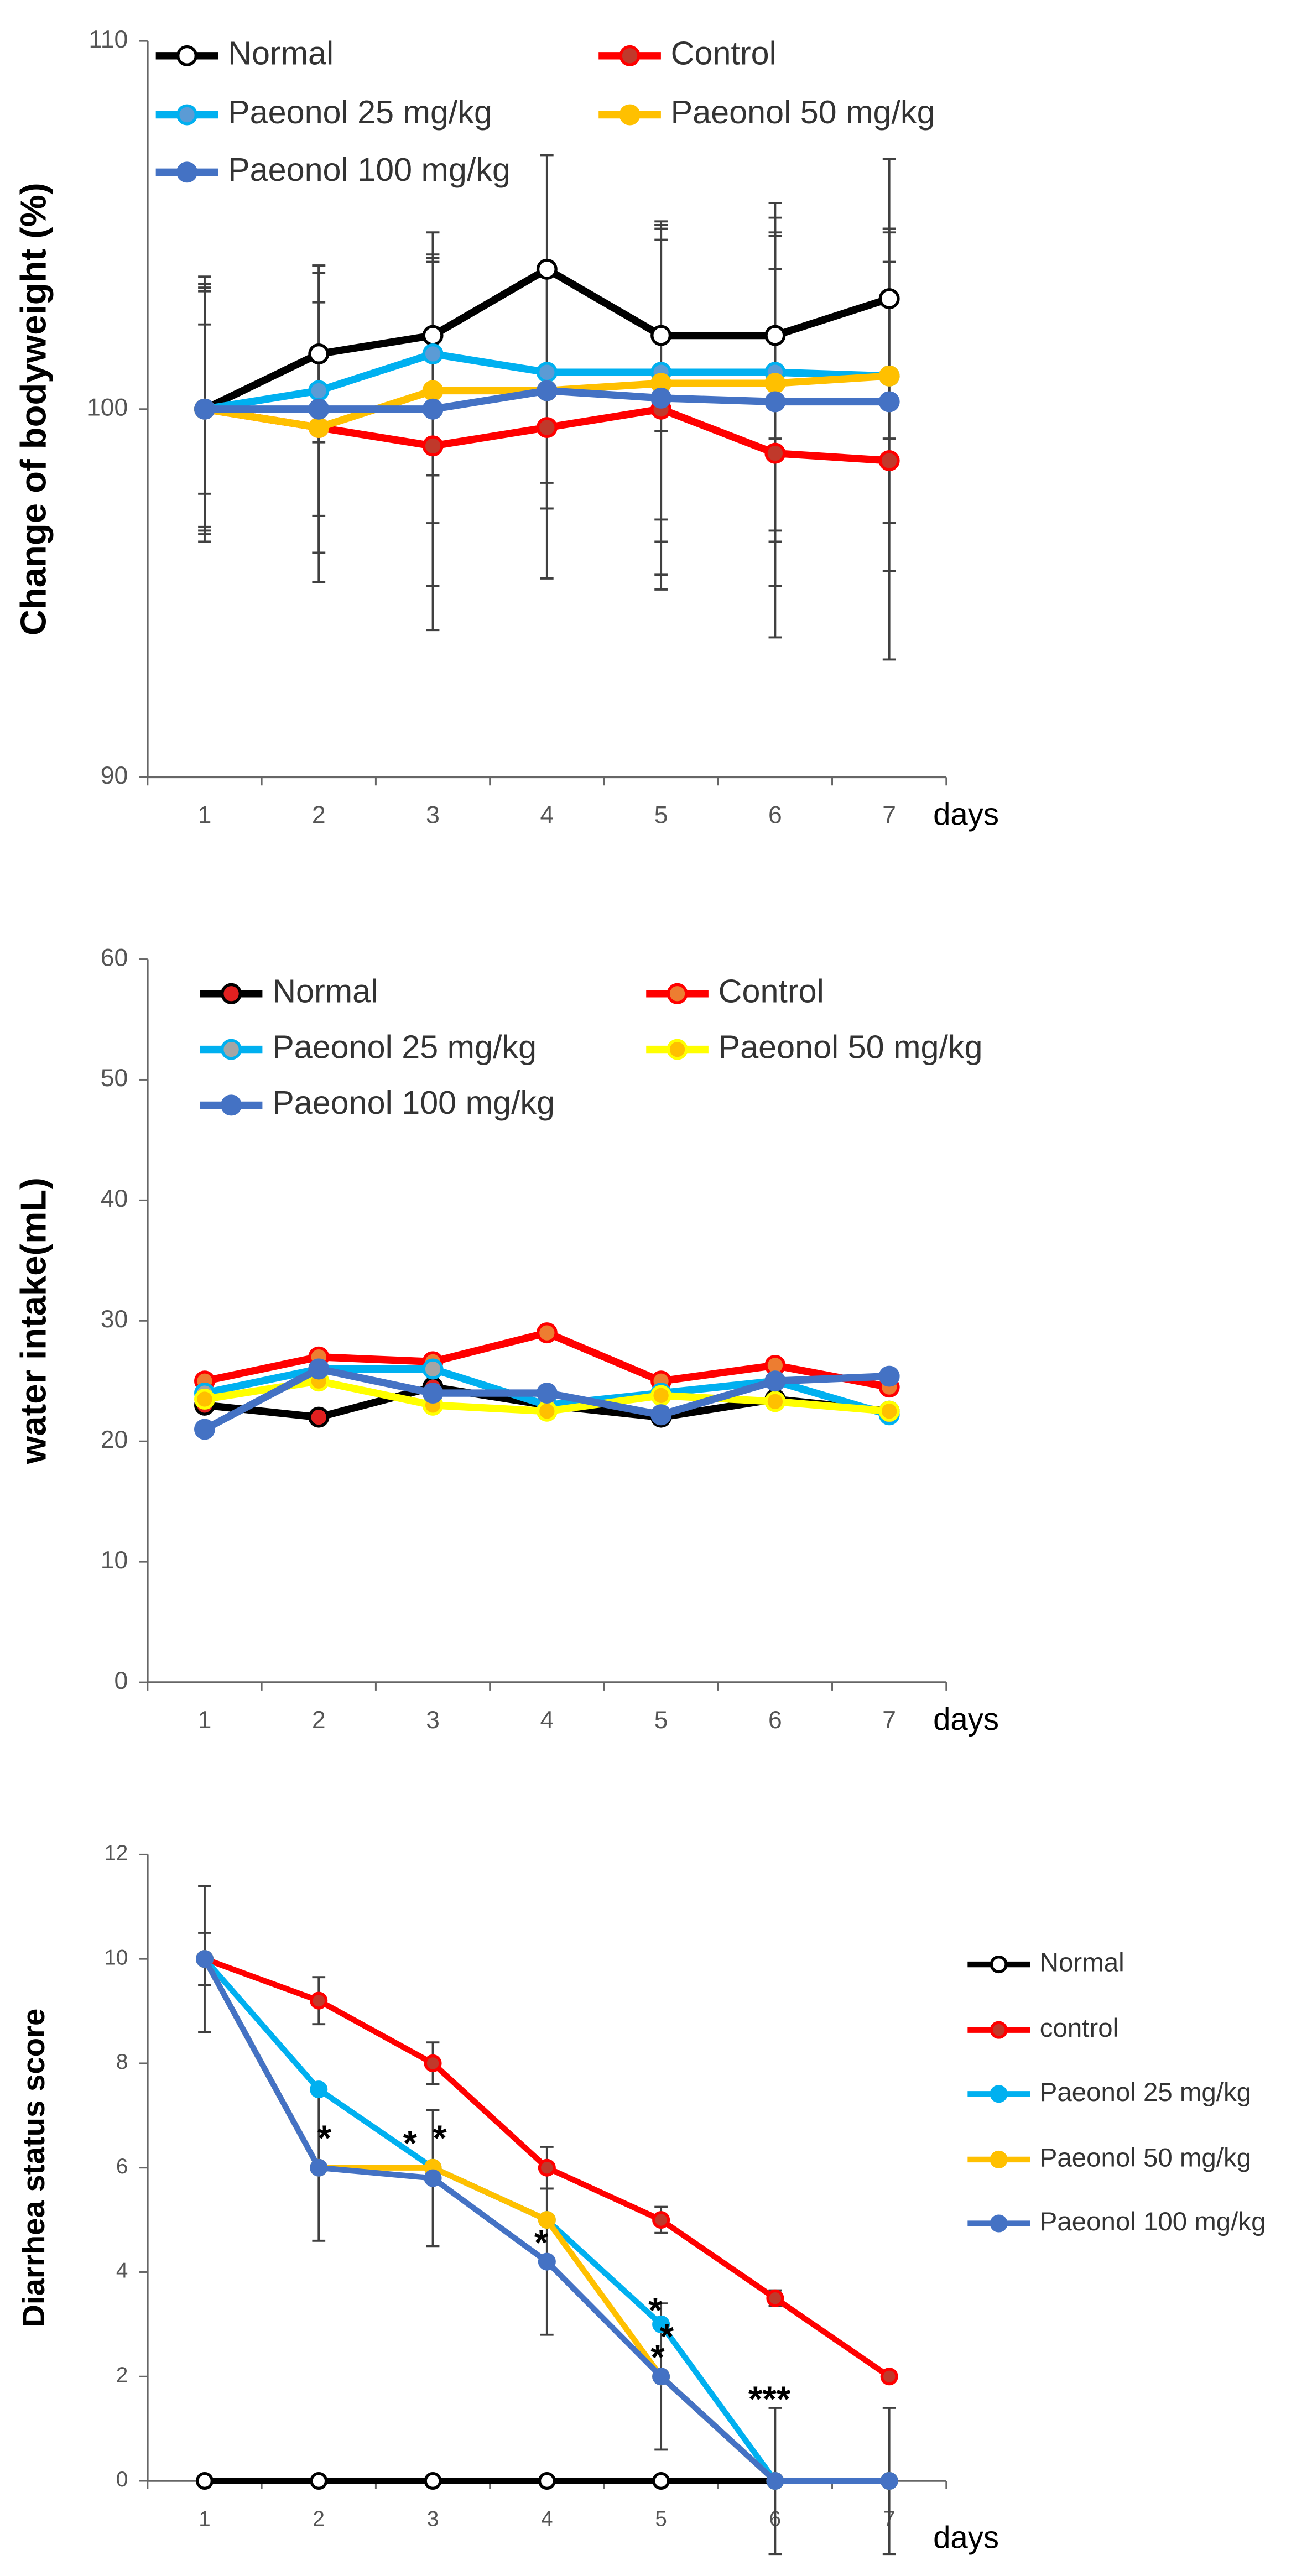 The image size is (1312, 2576). What do you see at coordinates (108, 39) in the screenshot?
I see `y-tick-label: 110` at bounding box center [108, 39].